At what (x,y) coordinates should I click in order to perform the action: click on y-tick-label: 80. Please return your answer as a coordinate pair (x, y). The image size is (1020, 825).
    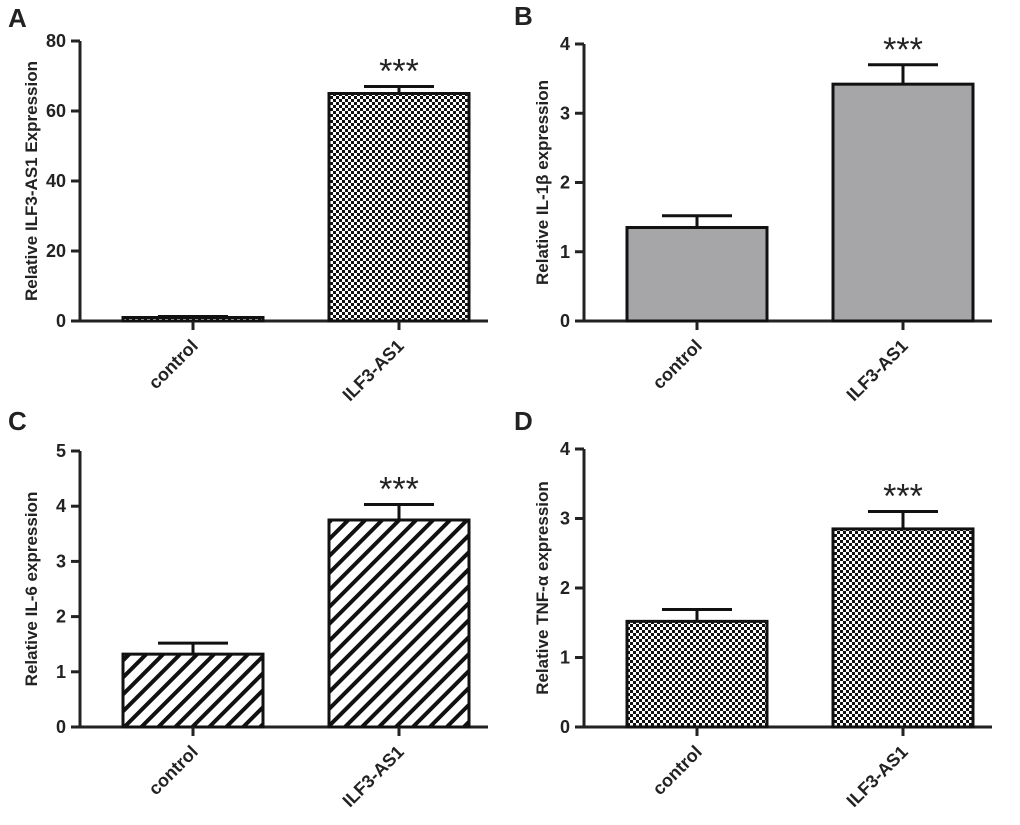
    Looking at the image, I should click on (56, 41).